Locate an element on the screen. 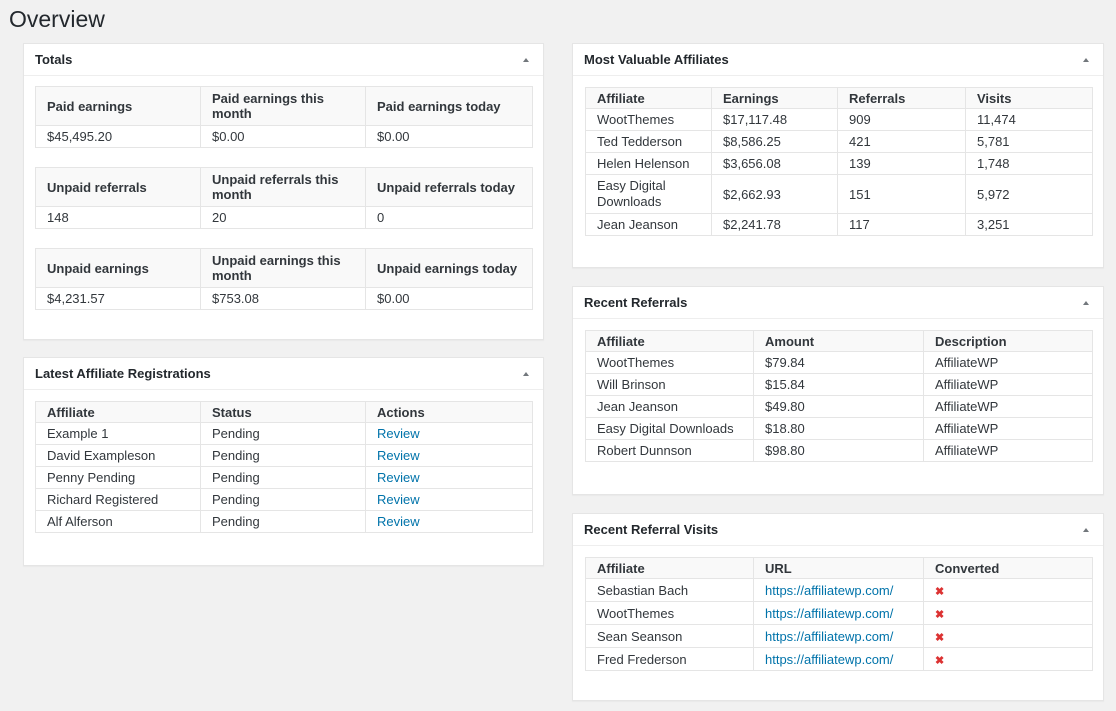 The width and height of the screenshot is (1116, 711). referrals-cell: 117 is located at coordinates (901, 224).